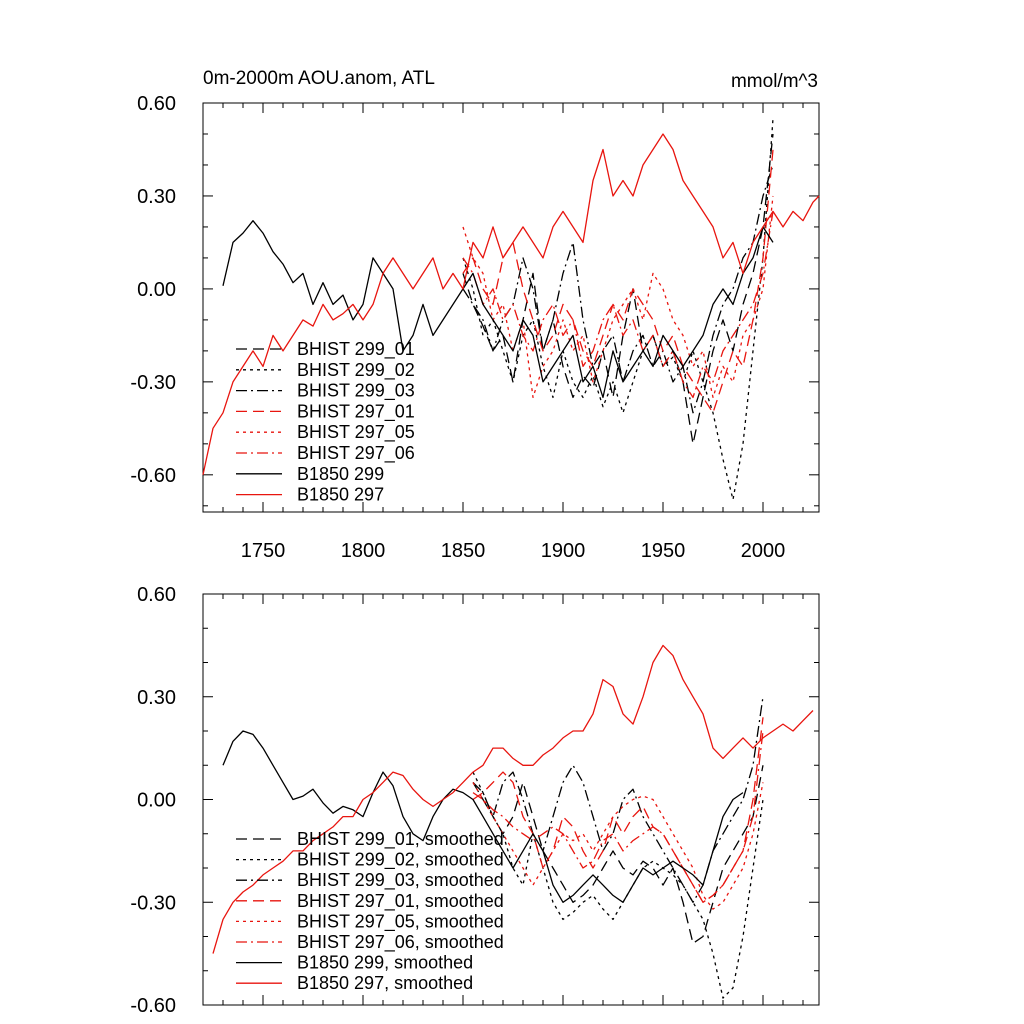  Describe the element at coordinates (340, 474) in the screenshot. I see `legend-label: B1850 299` at that location.